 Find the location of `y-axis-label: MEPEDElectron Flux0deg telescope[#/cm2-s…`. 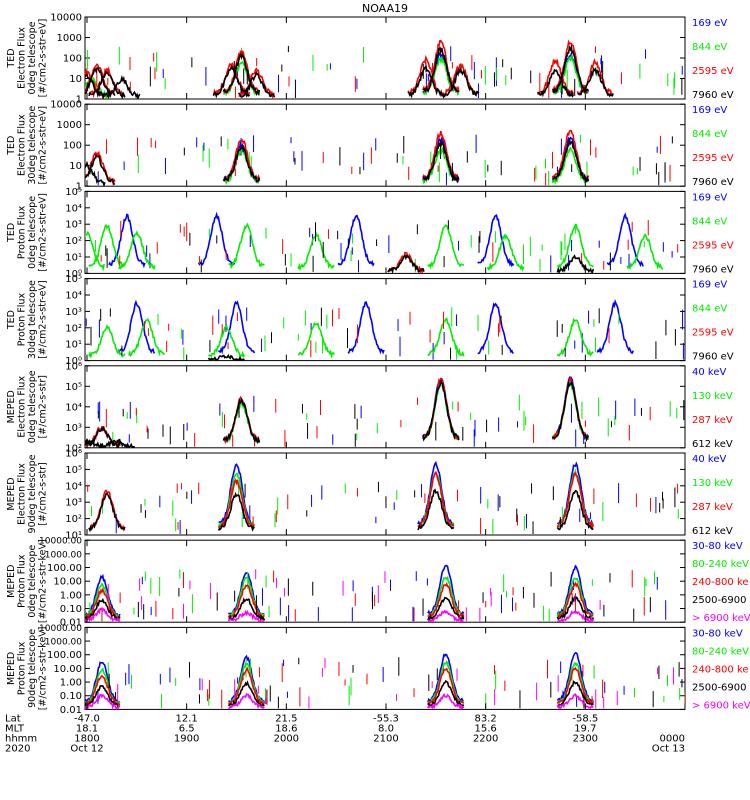

y-axis-label: MEPEDElectron Flux0deg telescope[#/cm2-s… is located at coordinates (27, 406).